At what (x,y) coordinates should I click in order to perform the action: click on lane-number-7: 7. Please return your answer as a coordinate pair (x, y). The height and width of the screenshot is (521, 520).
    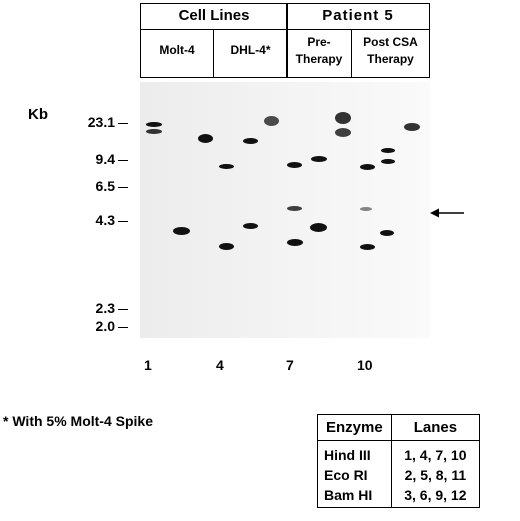
    Looking at the image, I should click on (290, 365).